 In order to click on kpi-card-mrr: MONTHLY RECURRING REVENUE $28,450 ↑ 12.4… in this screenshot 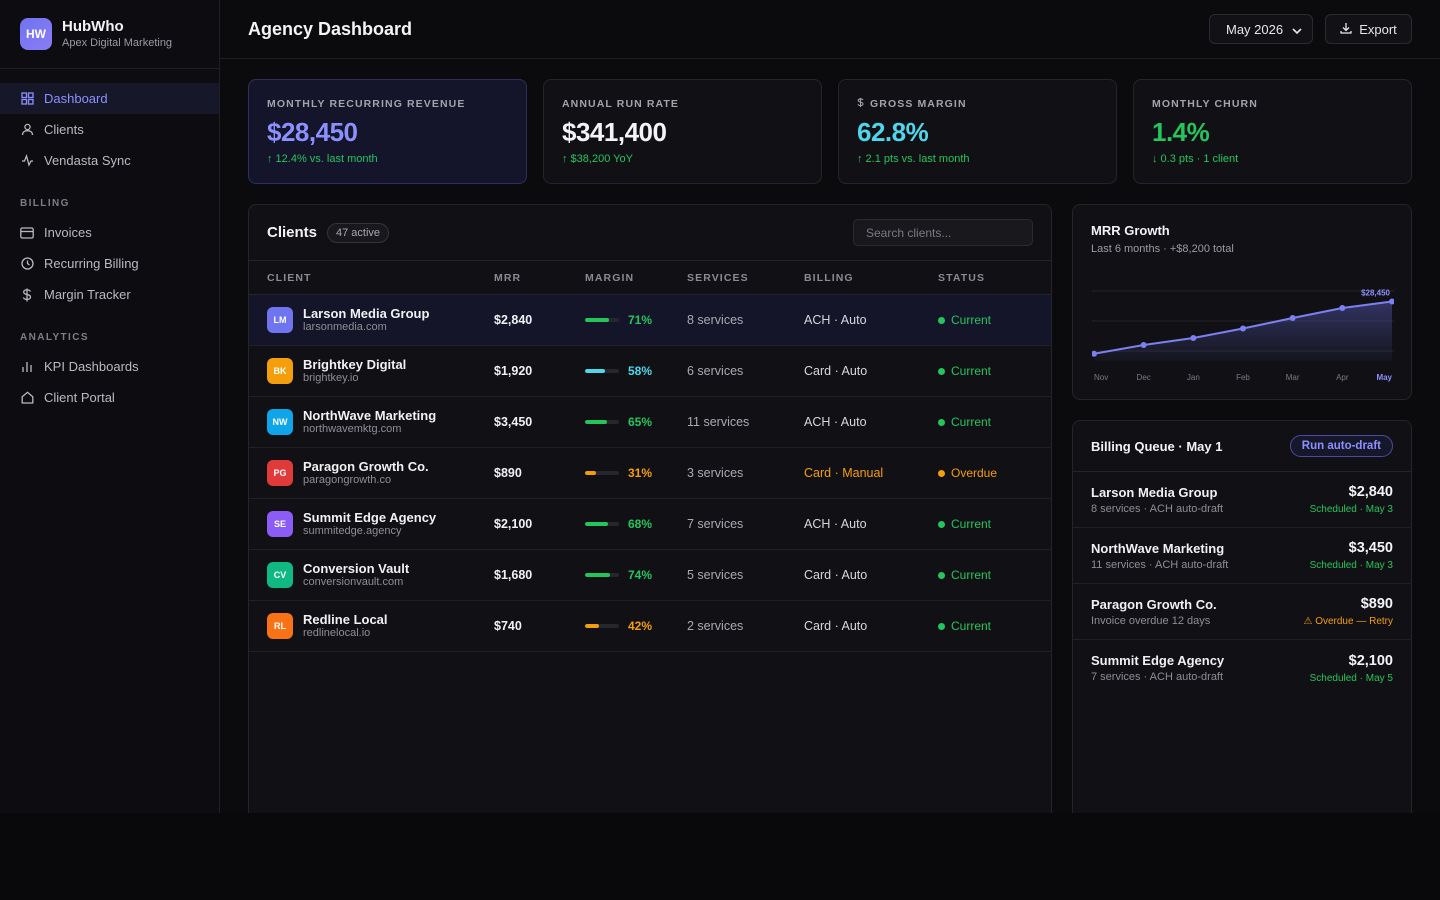, I will do `click(387, 131)`.